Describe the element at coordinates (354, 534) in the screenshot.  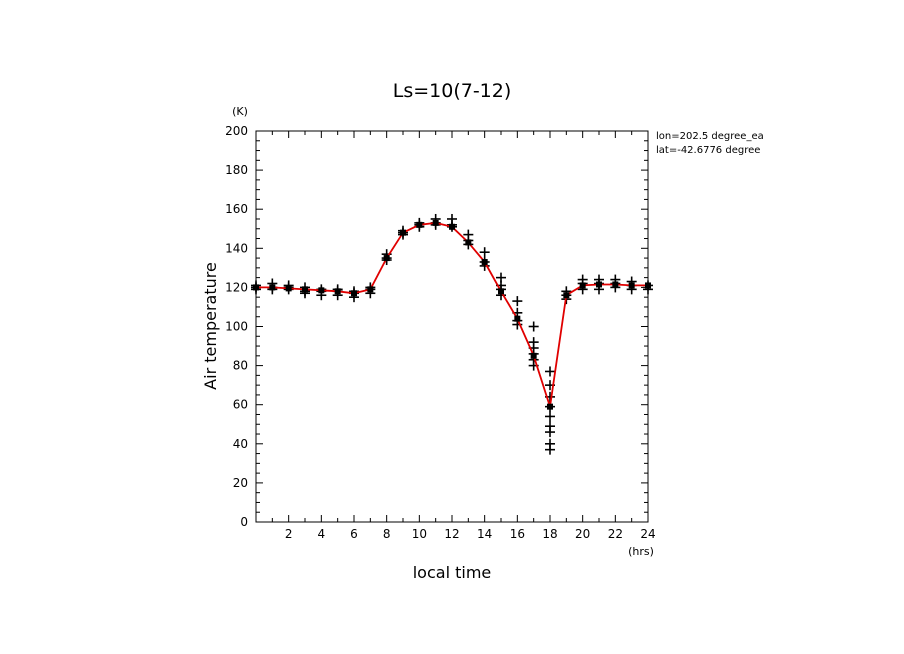
I see `x-tick-label: 6` at that location.